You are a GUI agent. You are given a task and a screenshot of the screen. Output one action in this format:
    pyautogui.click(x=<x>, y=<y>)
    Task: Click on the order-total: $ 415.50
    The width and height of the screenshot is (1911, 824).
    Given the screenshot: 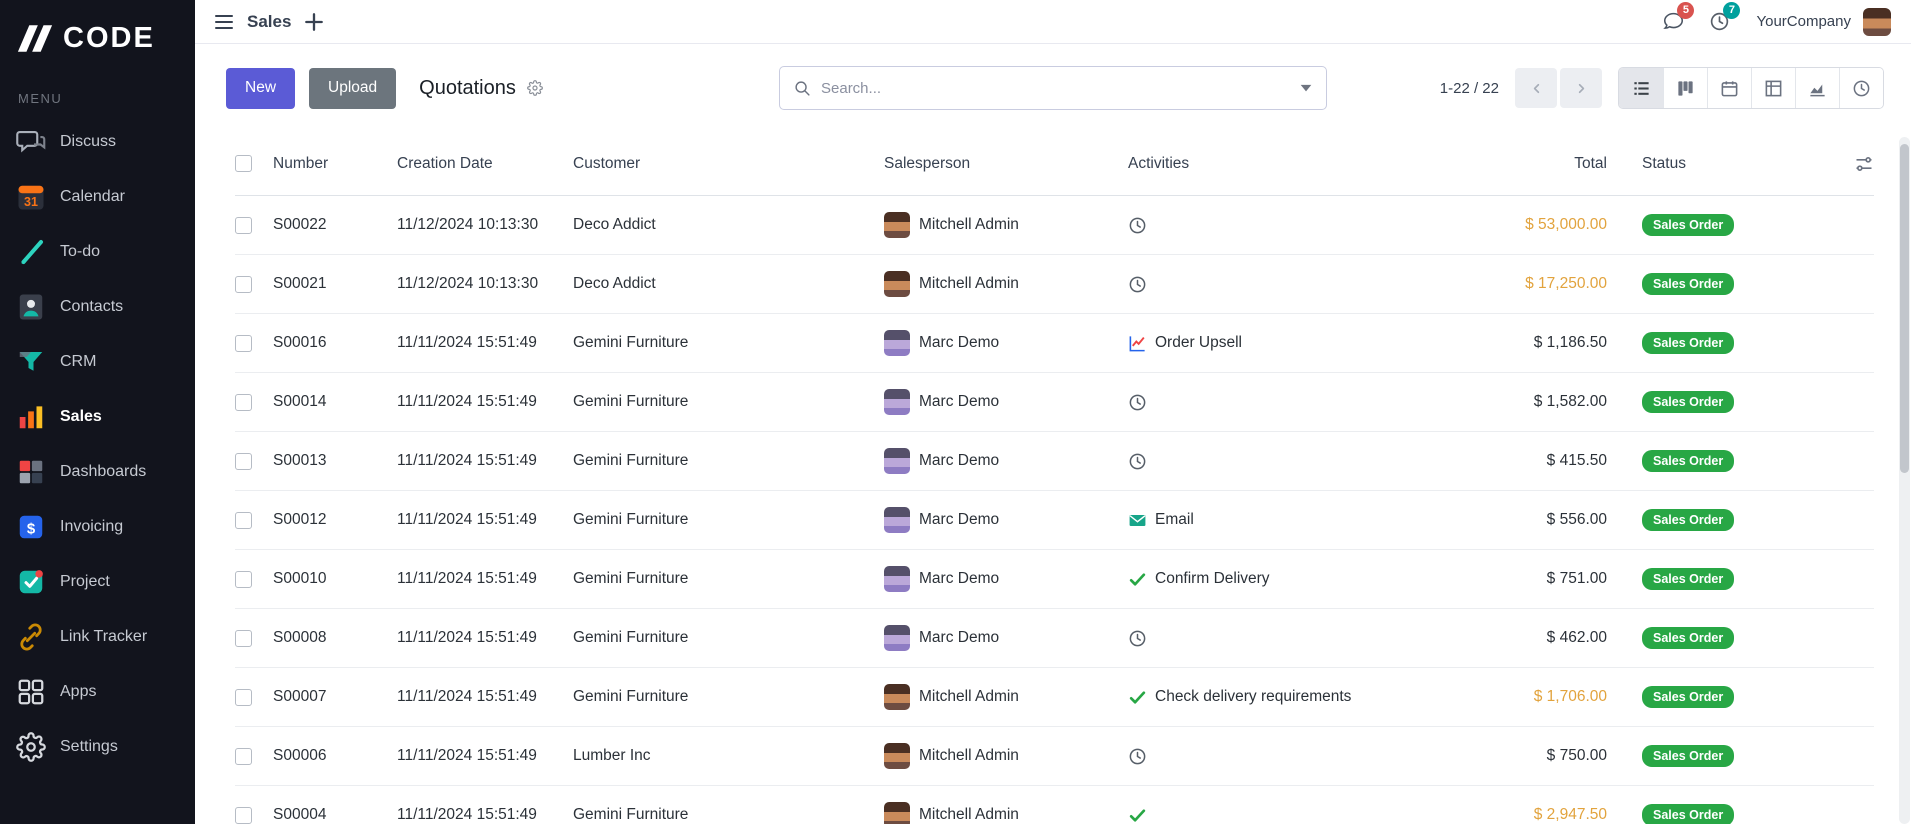 What is the action you would take?
    pyautogui.click(x=1576, y=460)
    